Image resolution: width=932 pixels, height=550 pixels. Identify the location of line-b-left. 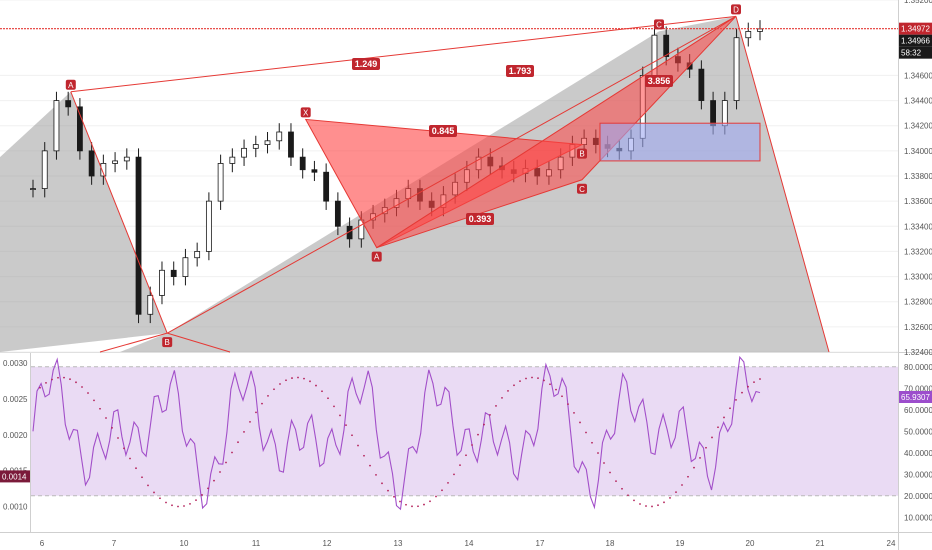
(133, 342).